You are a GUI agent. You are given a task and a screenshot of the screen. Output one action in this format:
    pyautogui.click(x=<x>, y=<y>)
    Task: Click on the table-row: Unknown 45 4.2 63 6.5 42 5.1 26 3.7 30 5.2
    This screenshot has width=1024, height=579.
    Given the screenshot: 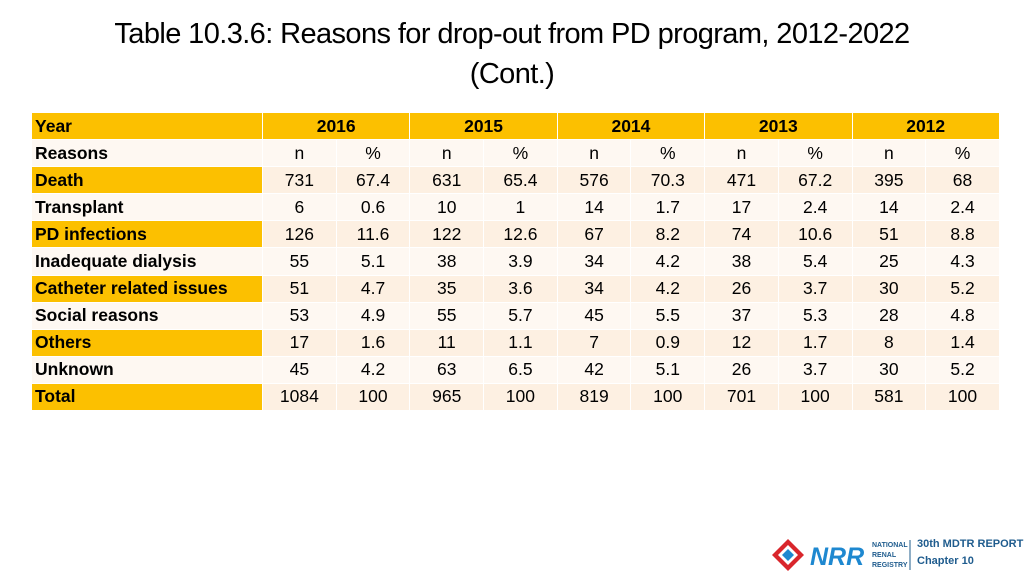 What is the action you would take?
    pyautogui.click(x=515, y=369)
    